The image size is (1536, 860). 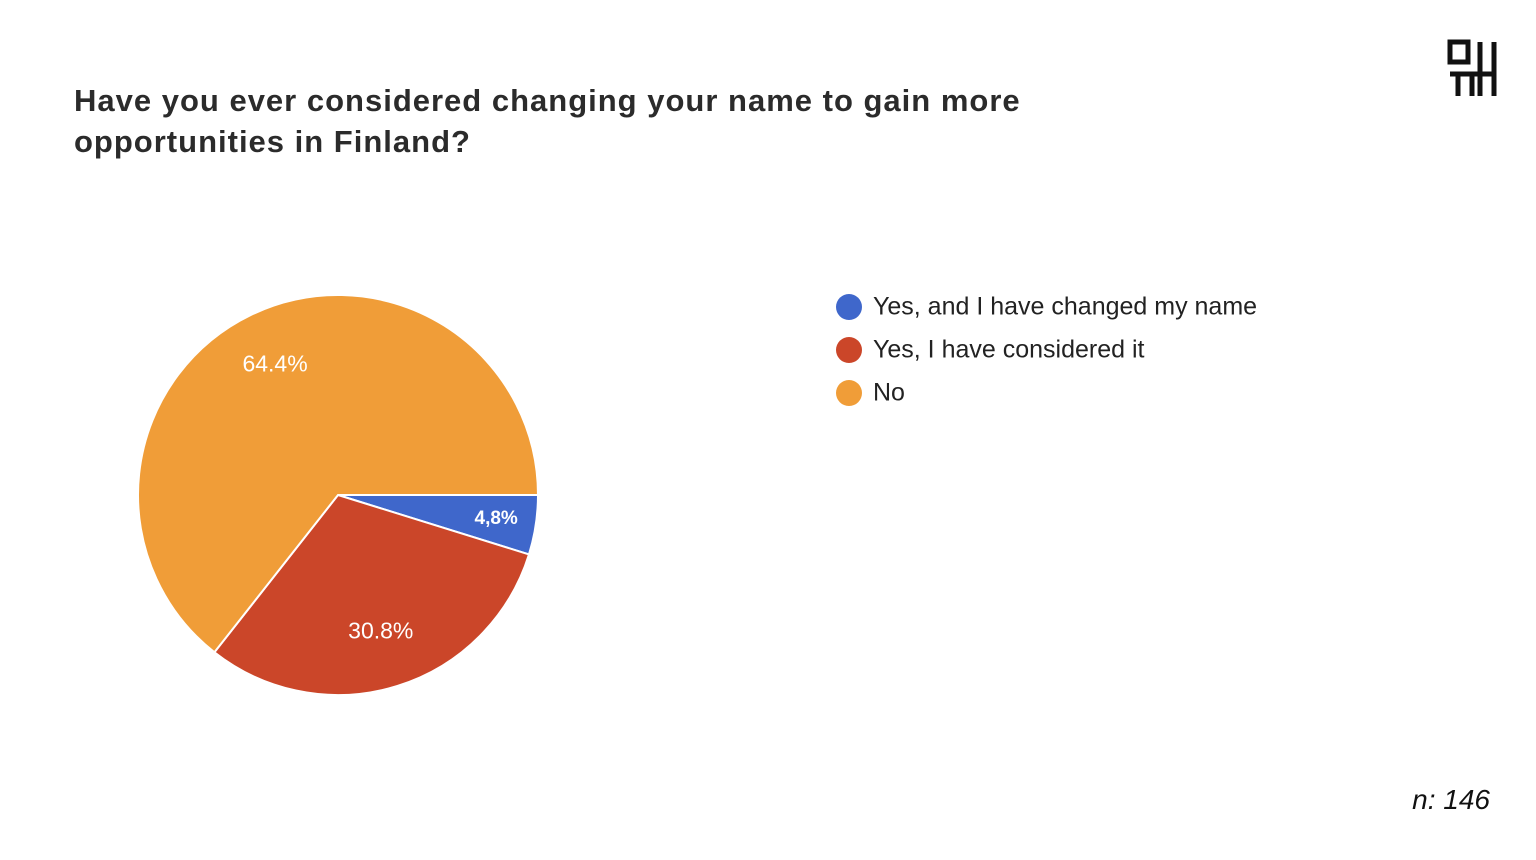 What do you see at coordinates (380, 631) in the screenshot?
I see `slice-label: 30.8%` at bounding box center [380, 631].